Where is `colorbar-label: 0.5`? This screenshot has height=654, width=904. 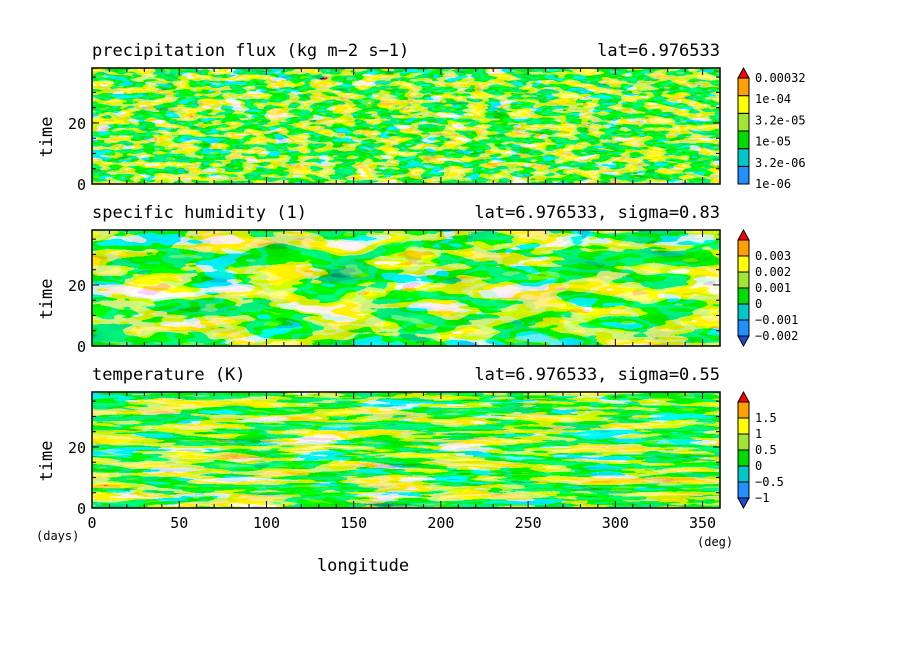 colorbar-label: 0.5 is located at coordinates (766, 450).